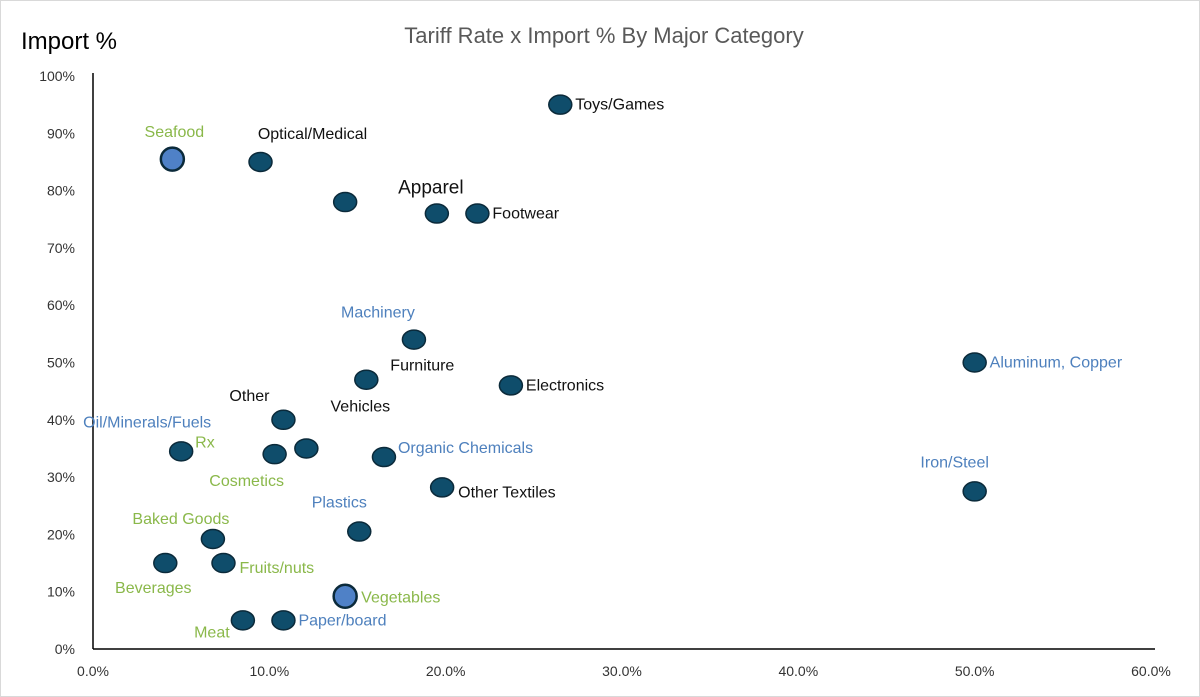 This screenshot has height=697, width=1200. Describe the element at coordinates (525, 214) in the screenshot. I see `point-label: Footwear` at that location.